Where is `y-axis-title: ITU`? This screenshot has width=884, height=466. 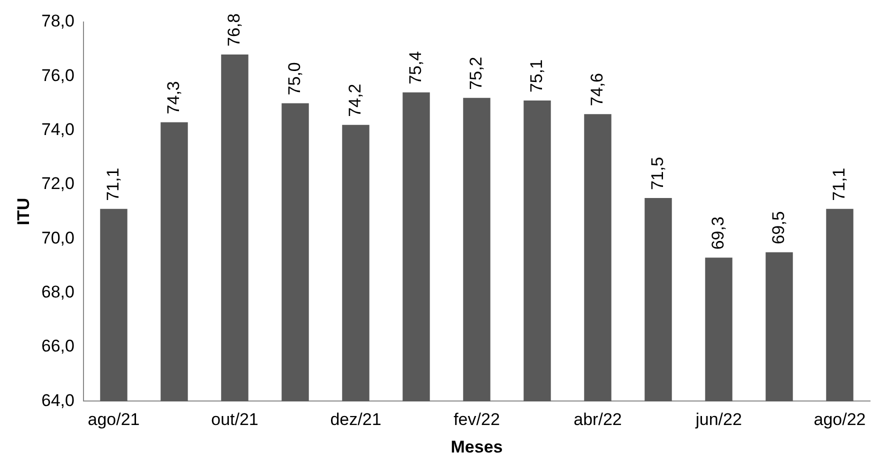 y-axis-title: ITU is located at coordinates (23, 212).